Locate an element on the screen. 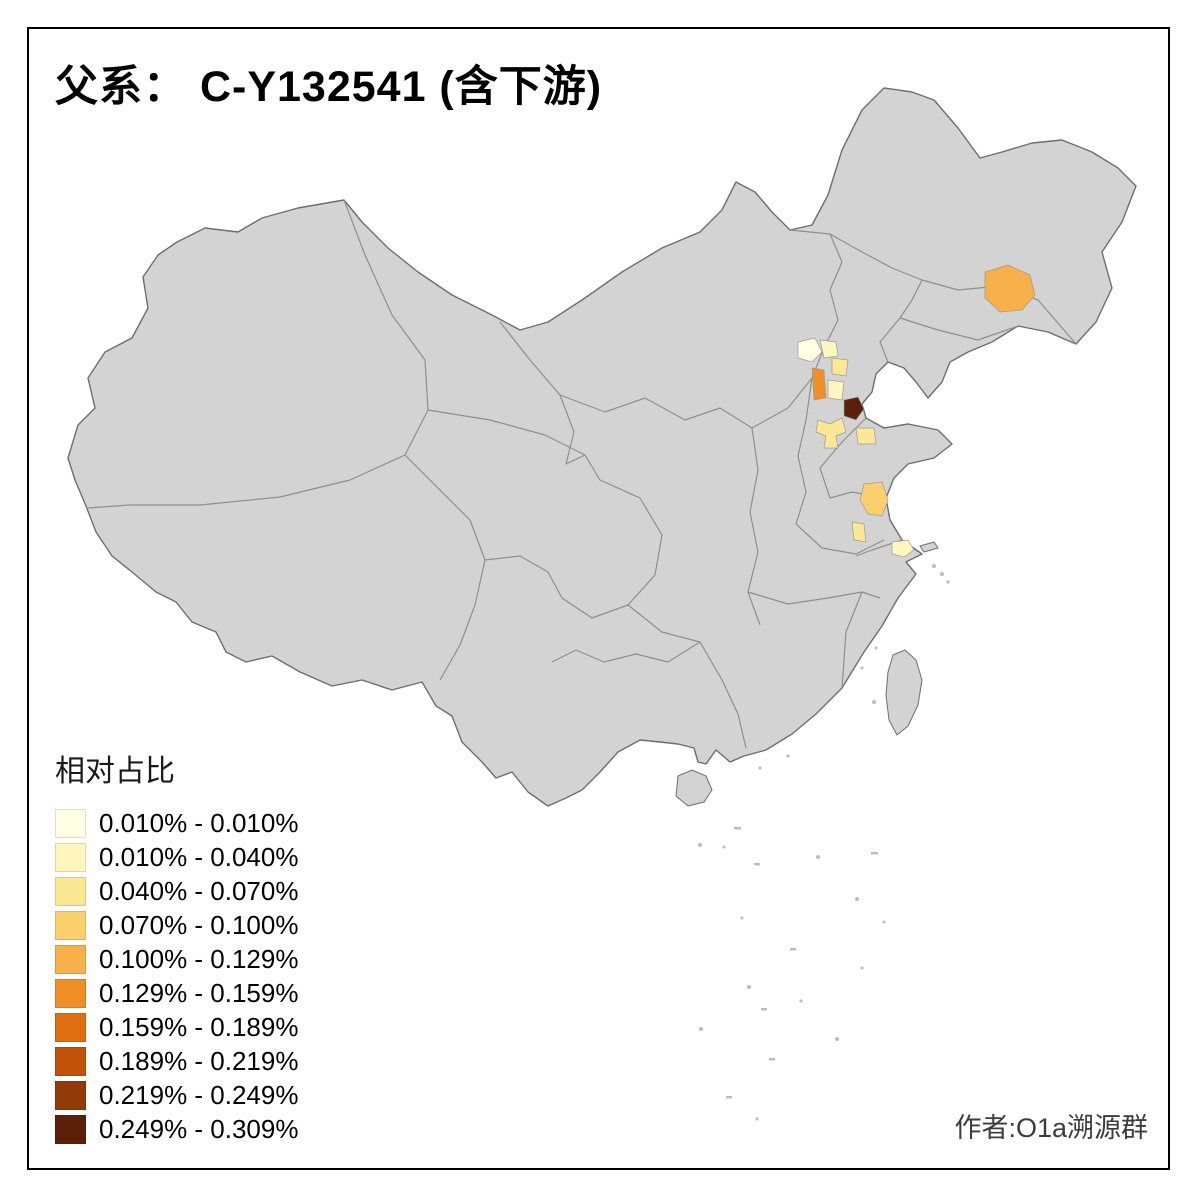  legend-item: 0.129% - 0.159% is located at coordinates (176, 993).